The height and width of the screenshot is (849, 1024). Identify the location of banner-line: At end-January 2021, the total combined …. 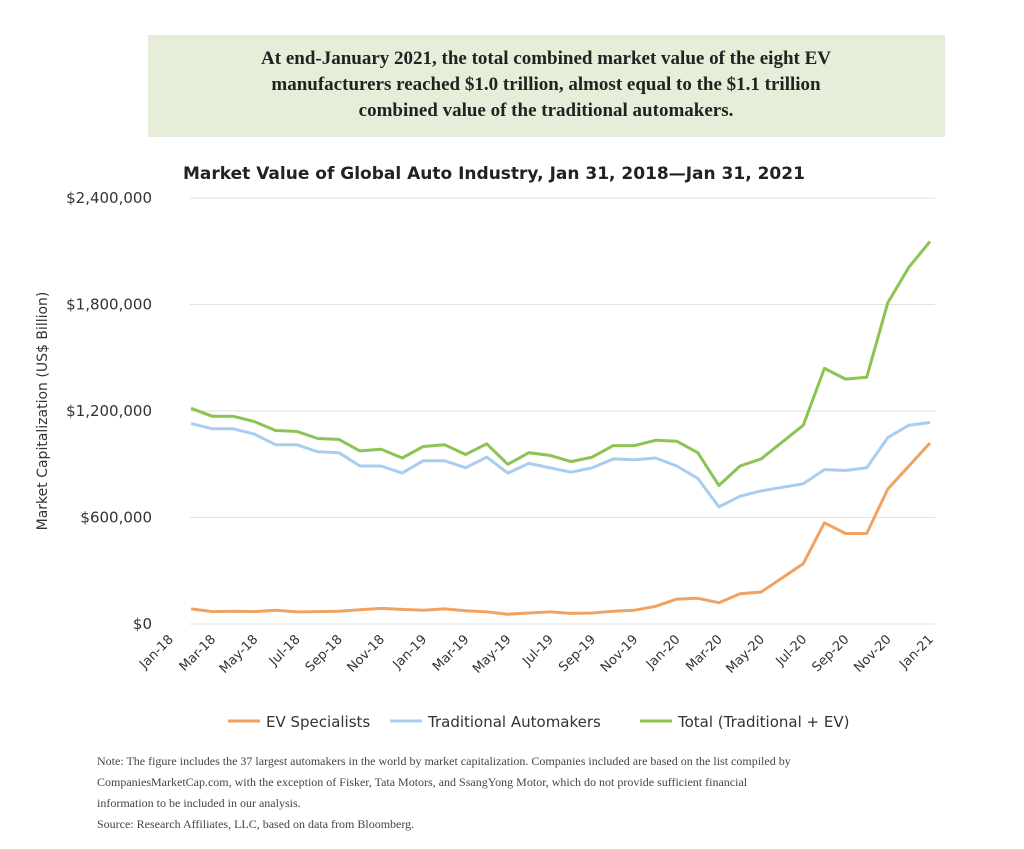
(546, 58).